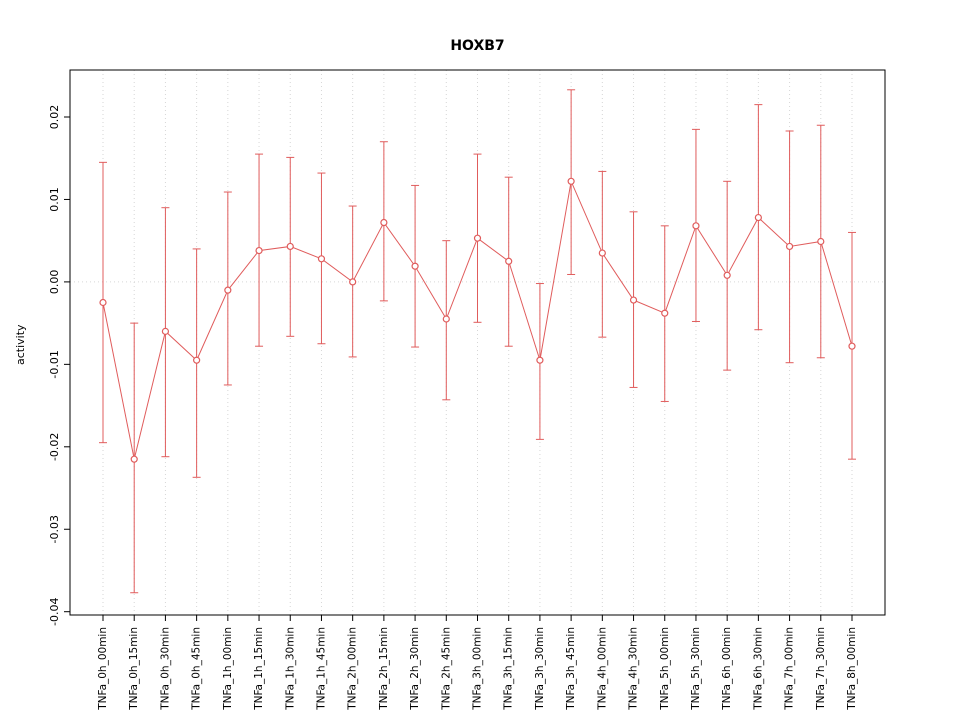 The width and height of the screenshot is (960, 720). I want to click on x-axis-tick-label: TNFa_1h_45min, so click(321, 669).